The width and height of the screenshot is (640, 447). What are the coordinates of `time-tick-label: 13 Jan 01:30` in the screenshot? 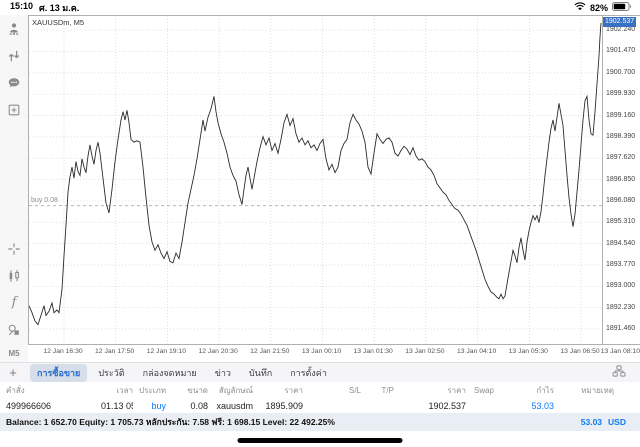 It's located at (373, 351).